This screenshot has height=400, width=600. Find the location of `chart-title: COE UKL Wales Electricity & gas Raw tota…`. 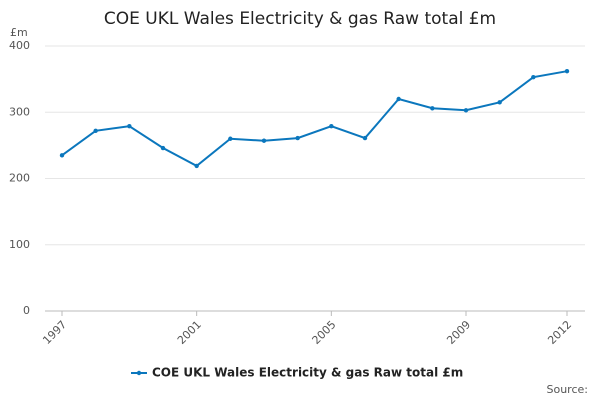

chart-title: COE UKL Wales Electricity & gas Raw tota… is located at coordinates (300, 19).